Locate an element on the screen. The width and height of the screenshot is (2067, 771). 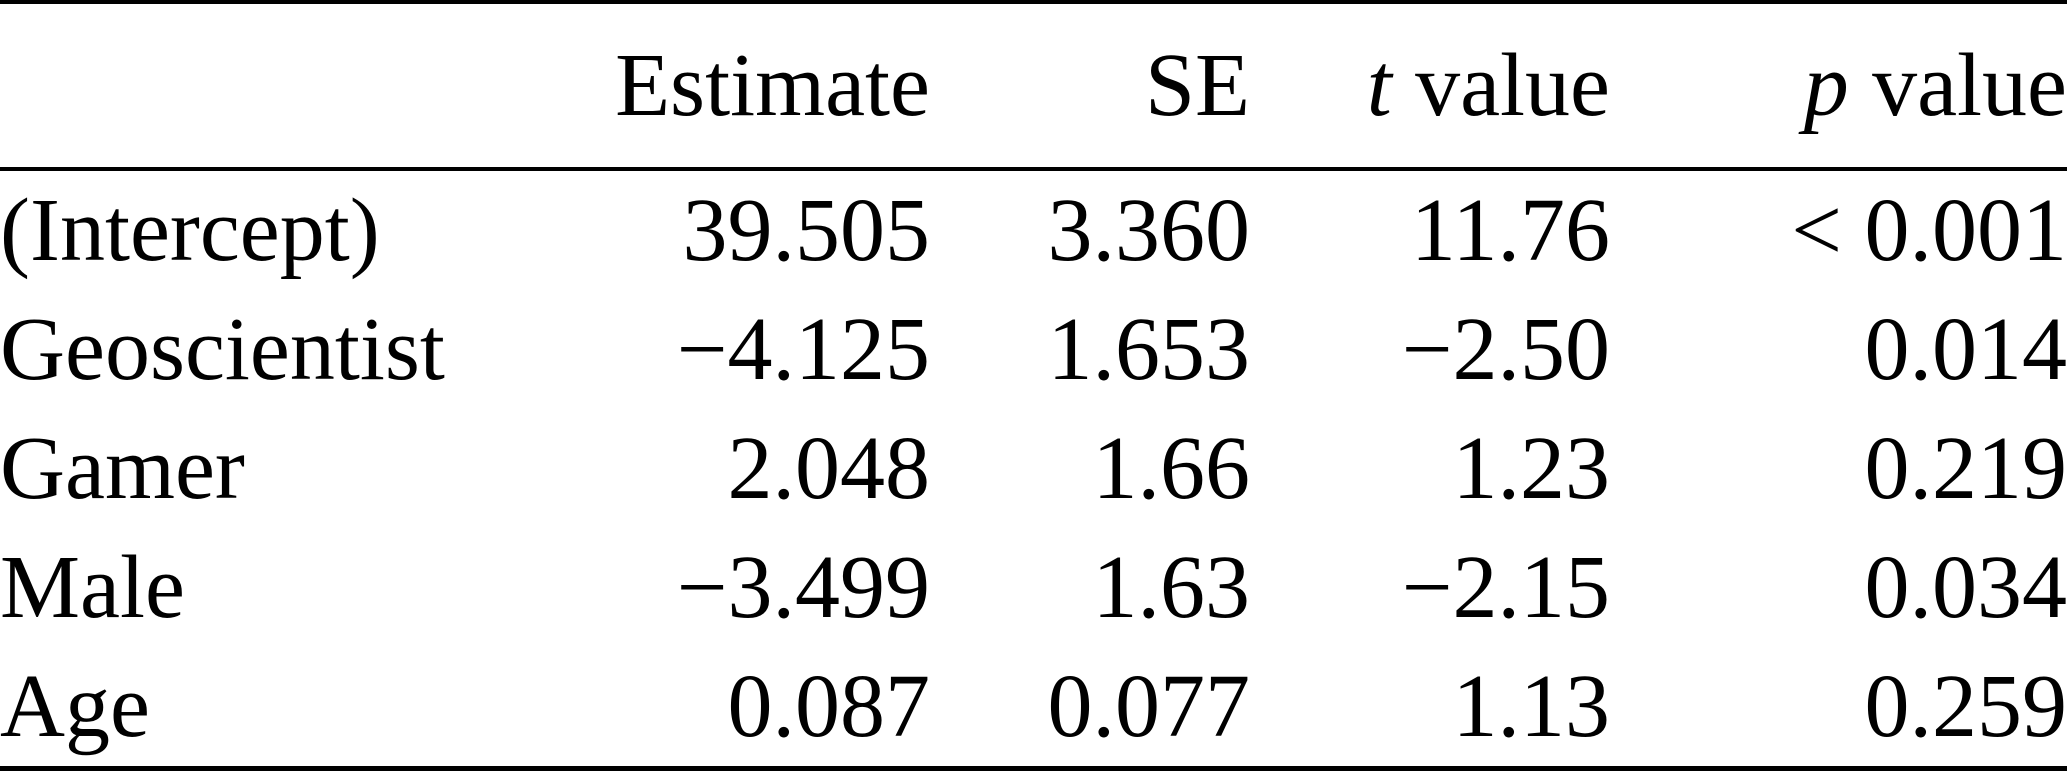
se-value: 1.653 is located at coordinates (1149, 350).